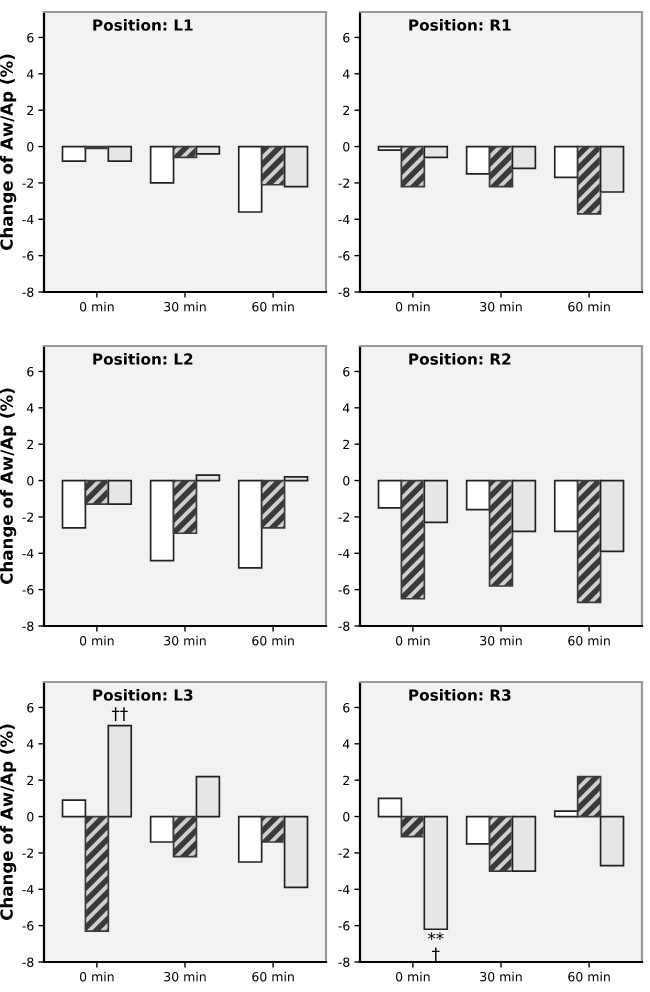 The width and height of the screenshot is (650, 992). What do you see at coordinates (435, 947) in the screenshot?
I see `annotation: ** †` at bounding box center [435, 947].